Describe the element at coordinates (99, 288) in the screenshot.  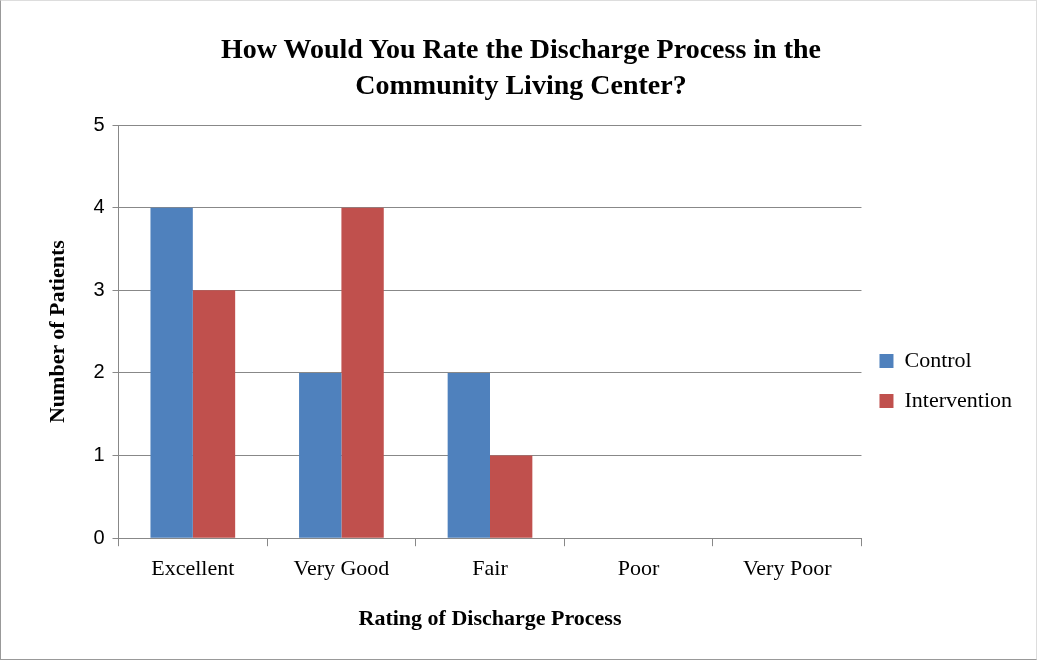
I see `y-tick-label: 3` at that location.